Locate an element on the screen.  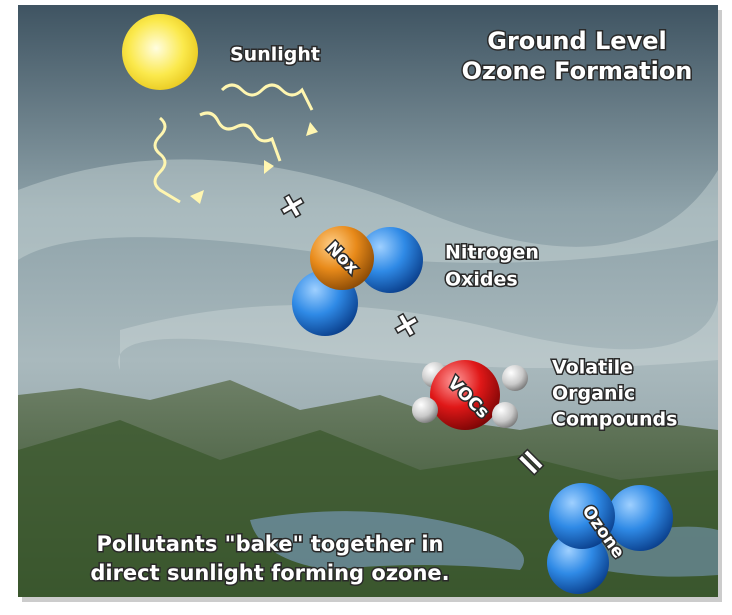
caption: direct sunlight forming ozone. is located at coordinates (269, 573).